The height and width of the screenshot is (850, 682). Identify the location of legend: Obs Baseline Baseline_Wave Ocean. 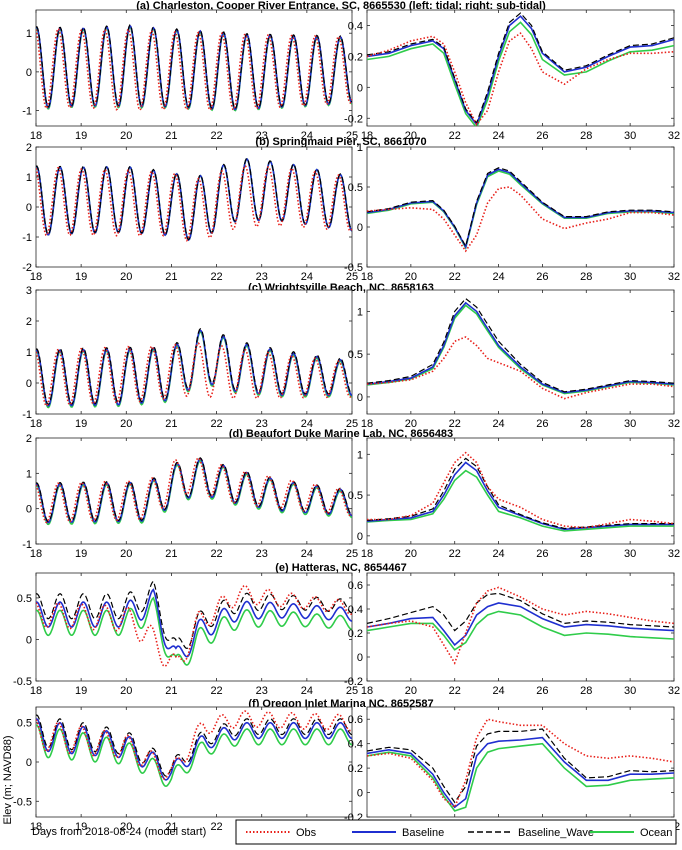
(456, 832).